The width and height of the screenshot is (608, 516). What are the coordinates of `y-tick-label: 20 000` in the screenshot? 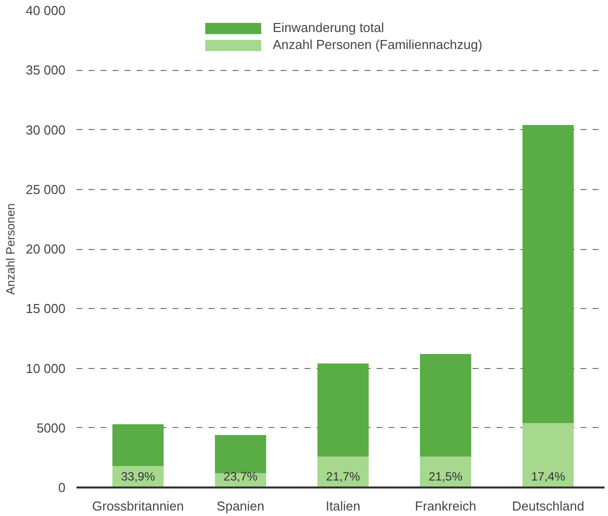 It's located at (46, 249).